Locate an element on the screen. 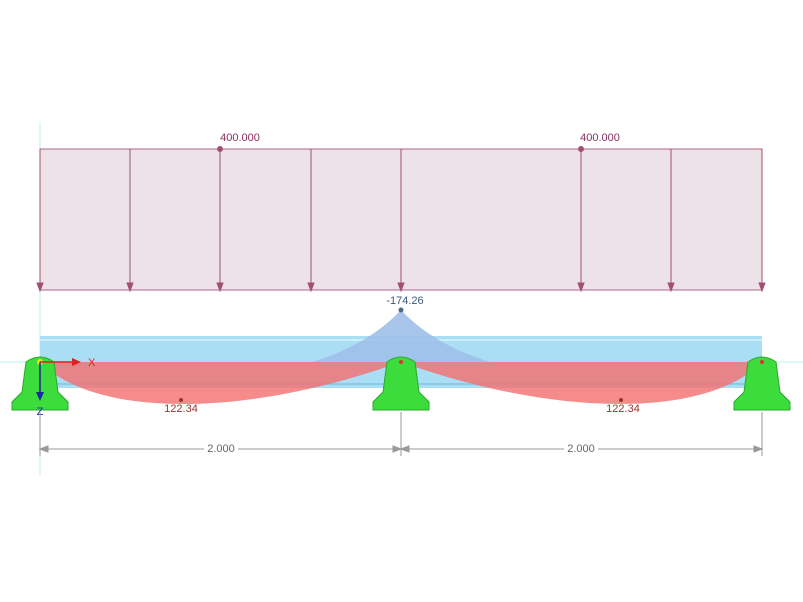  x-axis-label: X is located at coordinates (92, 363).